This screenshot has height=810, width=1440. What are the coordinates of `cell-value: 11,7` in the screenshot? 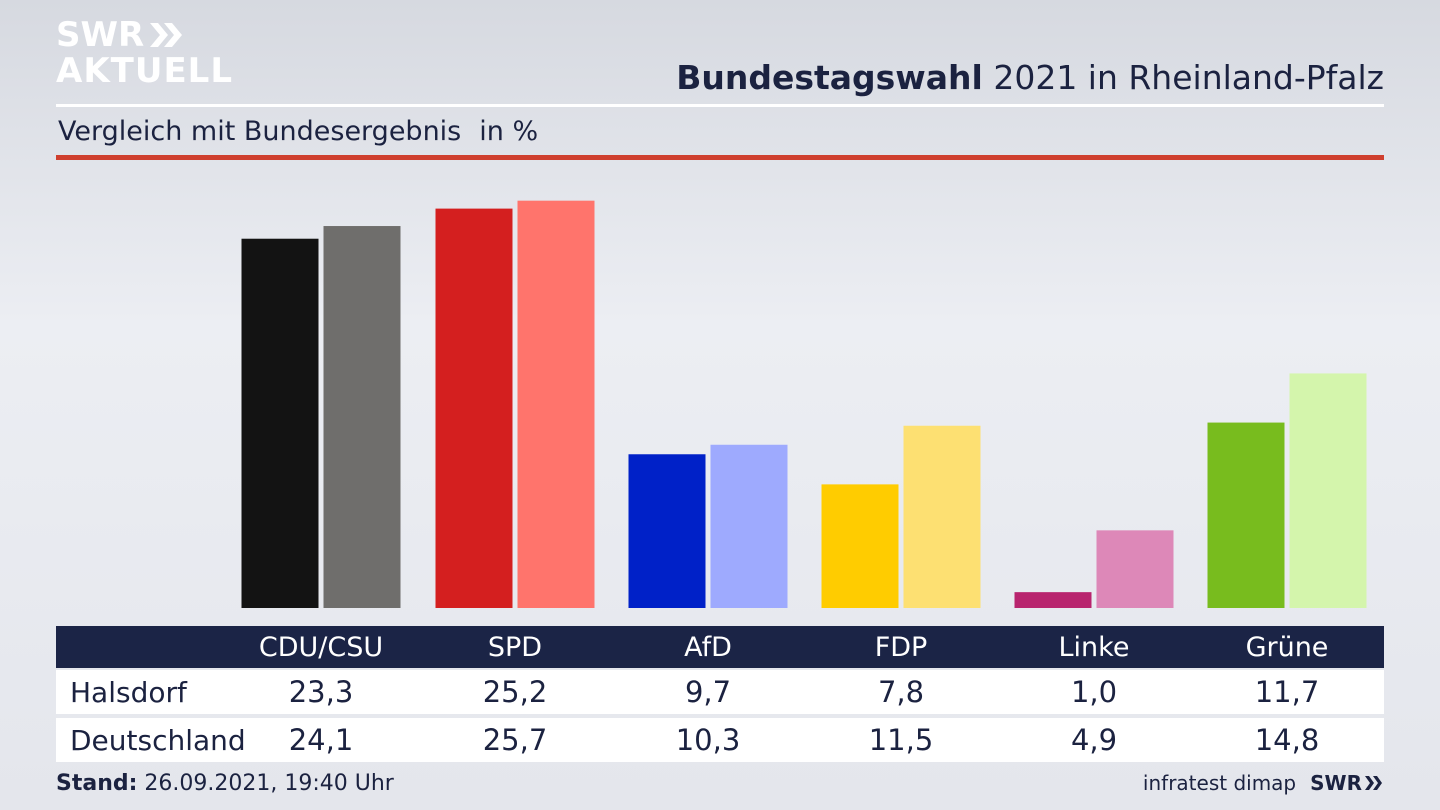 It's located at (1287, 692).